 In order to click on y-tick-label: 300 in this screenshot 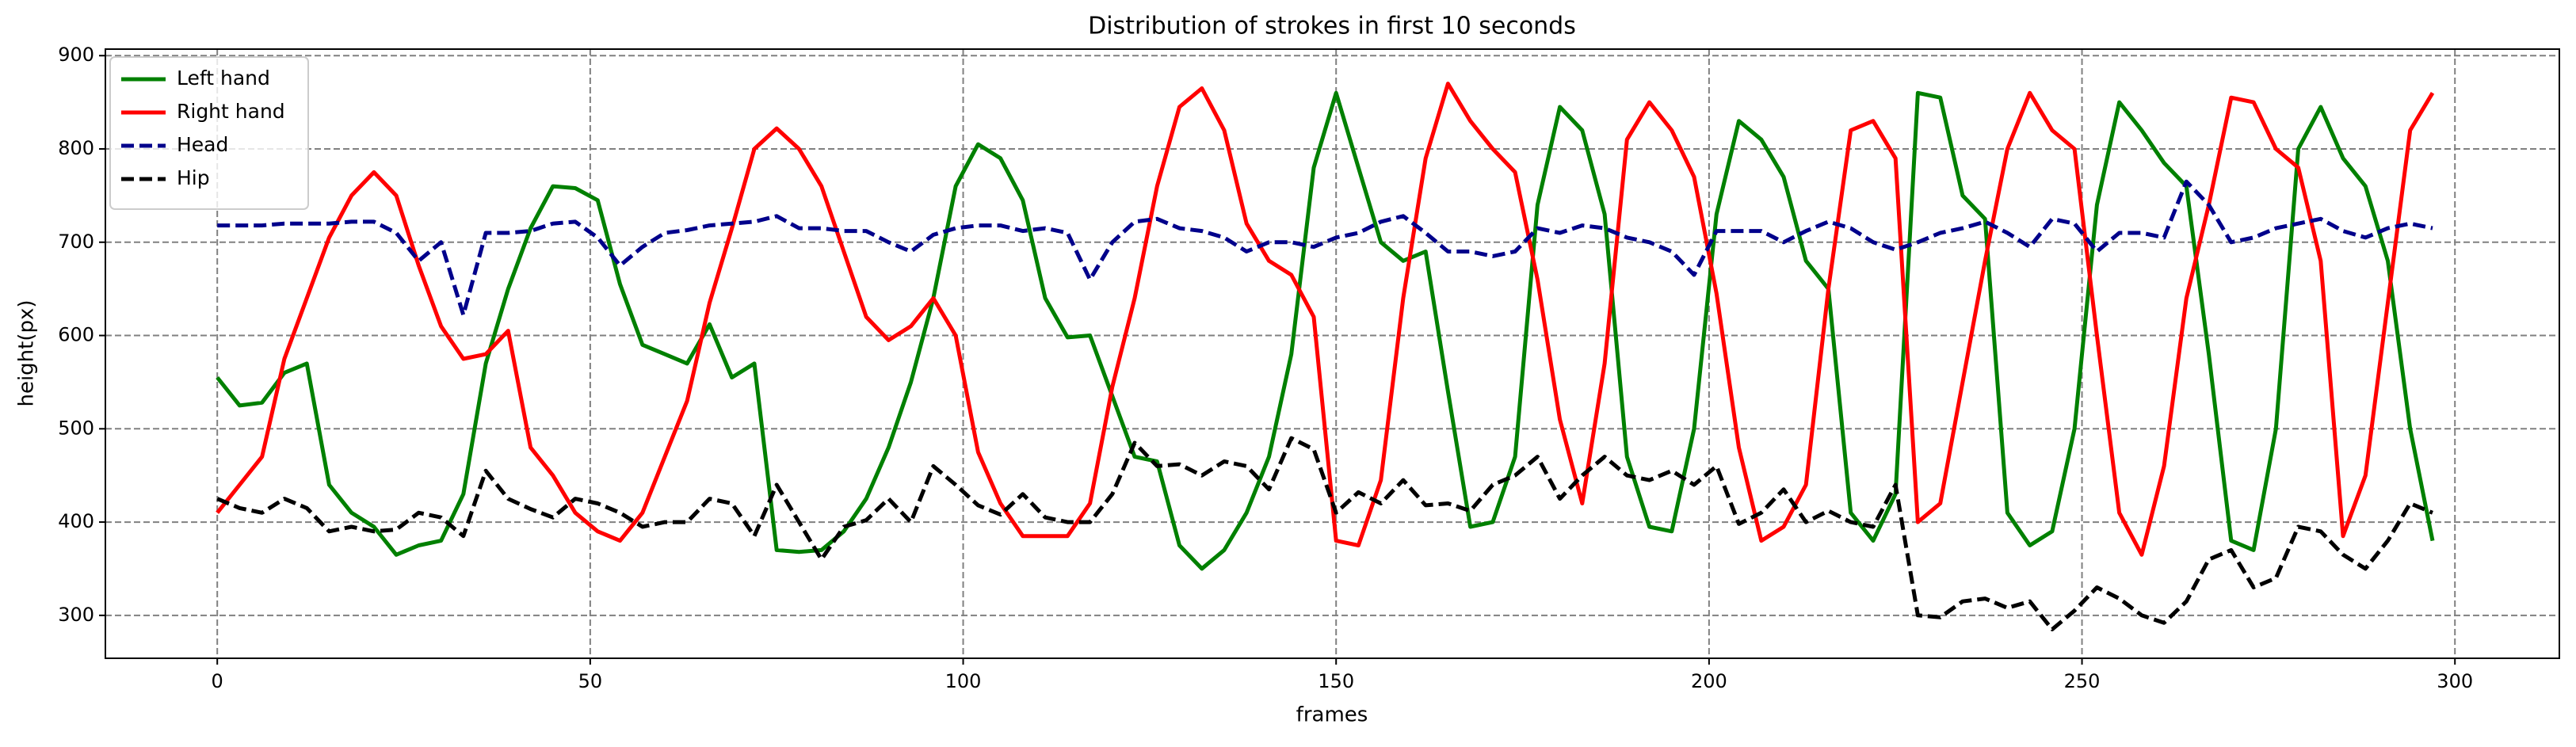, I will do `click(76, 615)`.